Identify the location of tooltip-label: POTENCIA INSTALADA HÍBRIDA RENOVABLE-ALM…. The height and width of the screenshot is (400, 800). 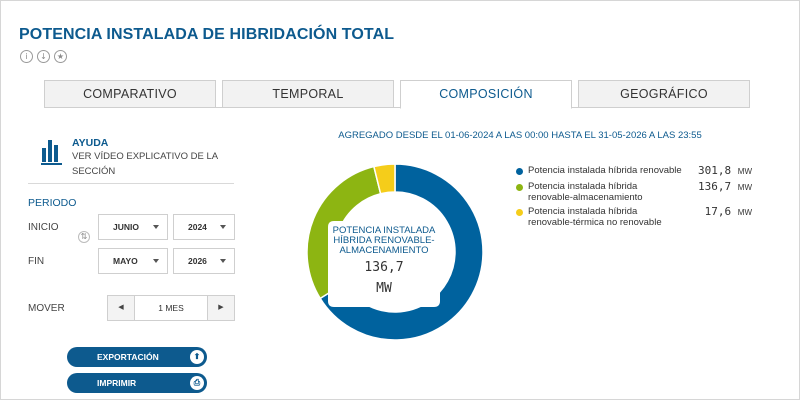
(384, 240).